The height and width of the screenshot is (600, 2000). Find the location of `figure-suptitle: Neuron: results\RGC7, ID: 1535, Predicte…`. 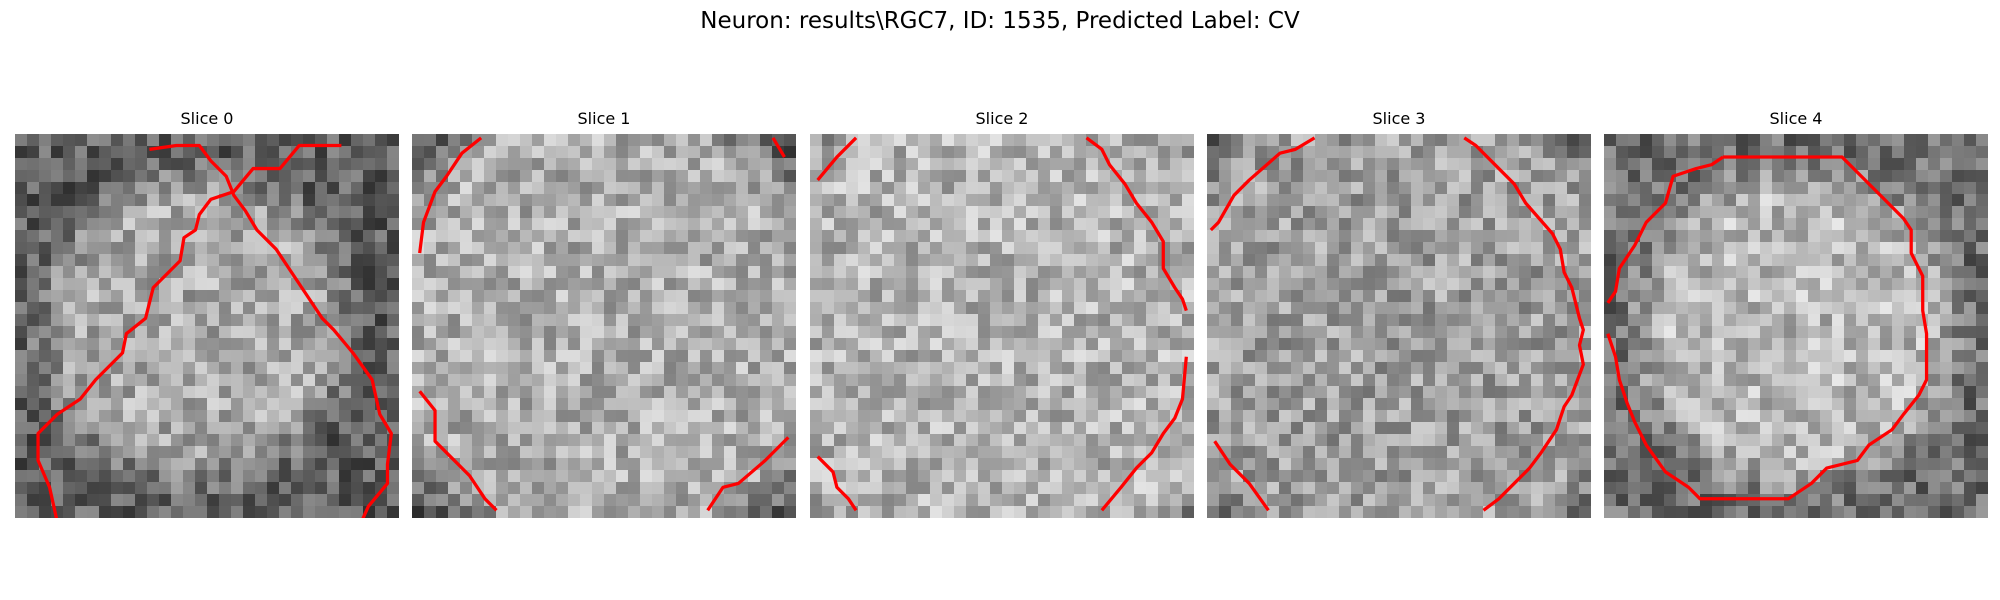

figure-suptitle: Neuron: results\RGC7, ID: 1535, Predicte… is located at coordinates (1000, 21).